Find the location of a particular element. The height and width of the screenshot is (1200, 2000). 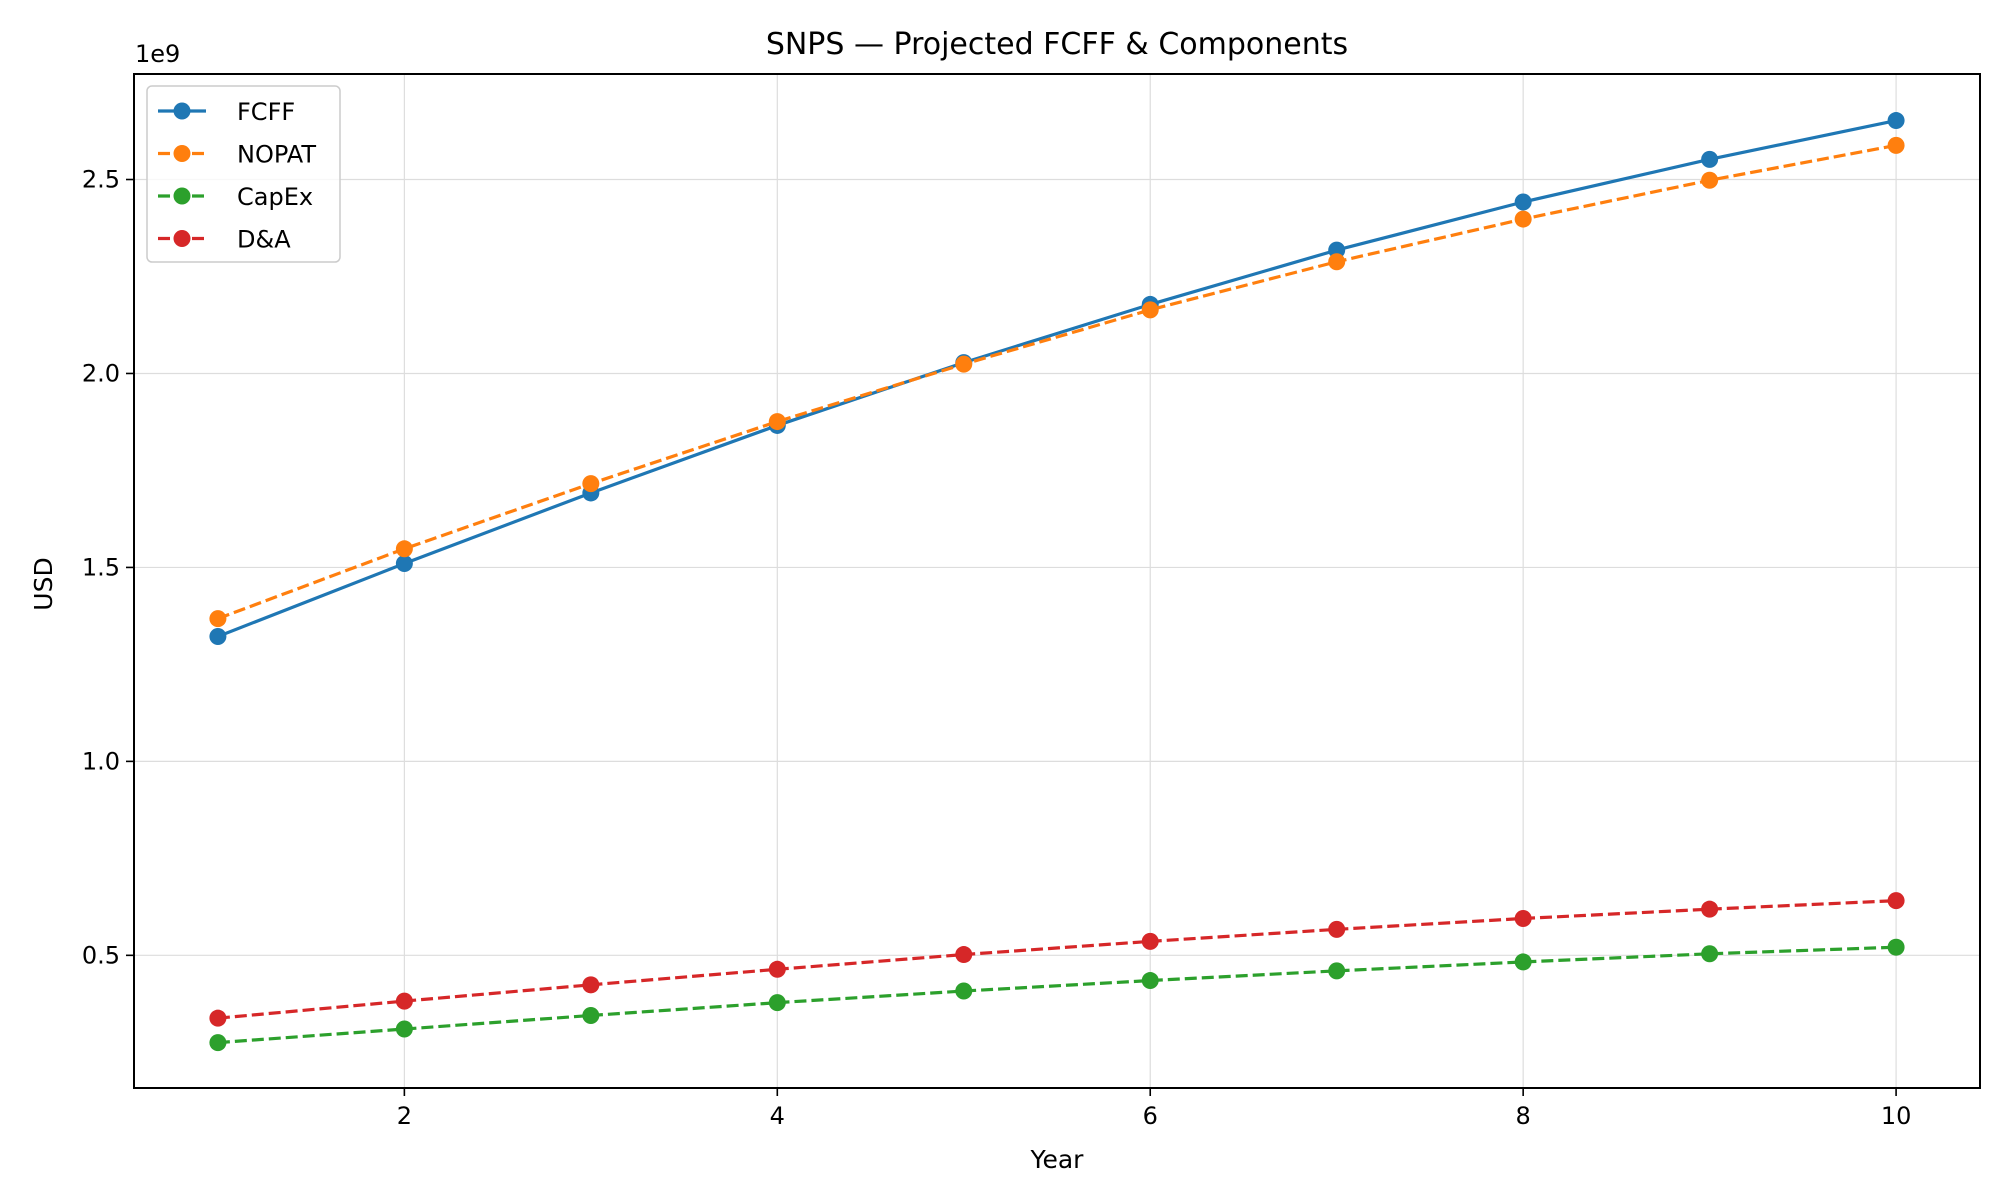

x-axis-ticks: 2 4 6 8 10 is located at coordinates (1154, 1109).